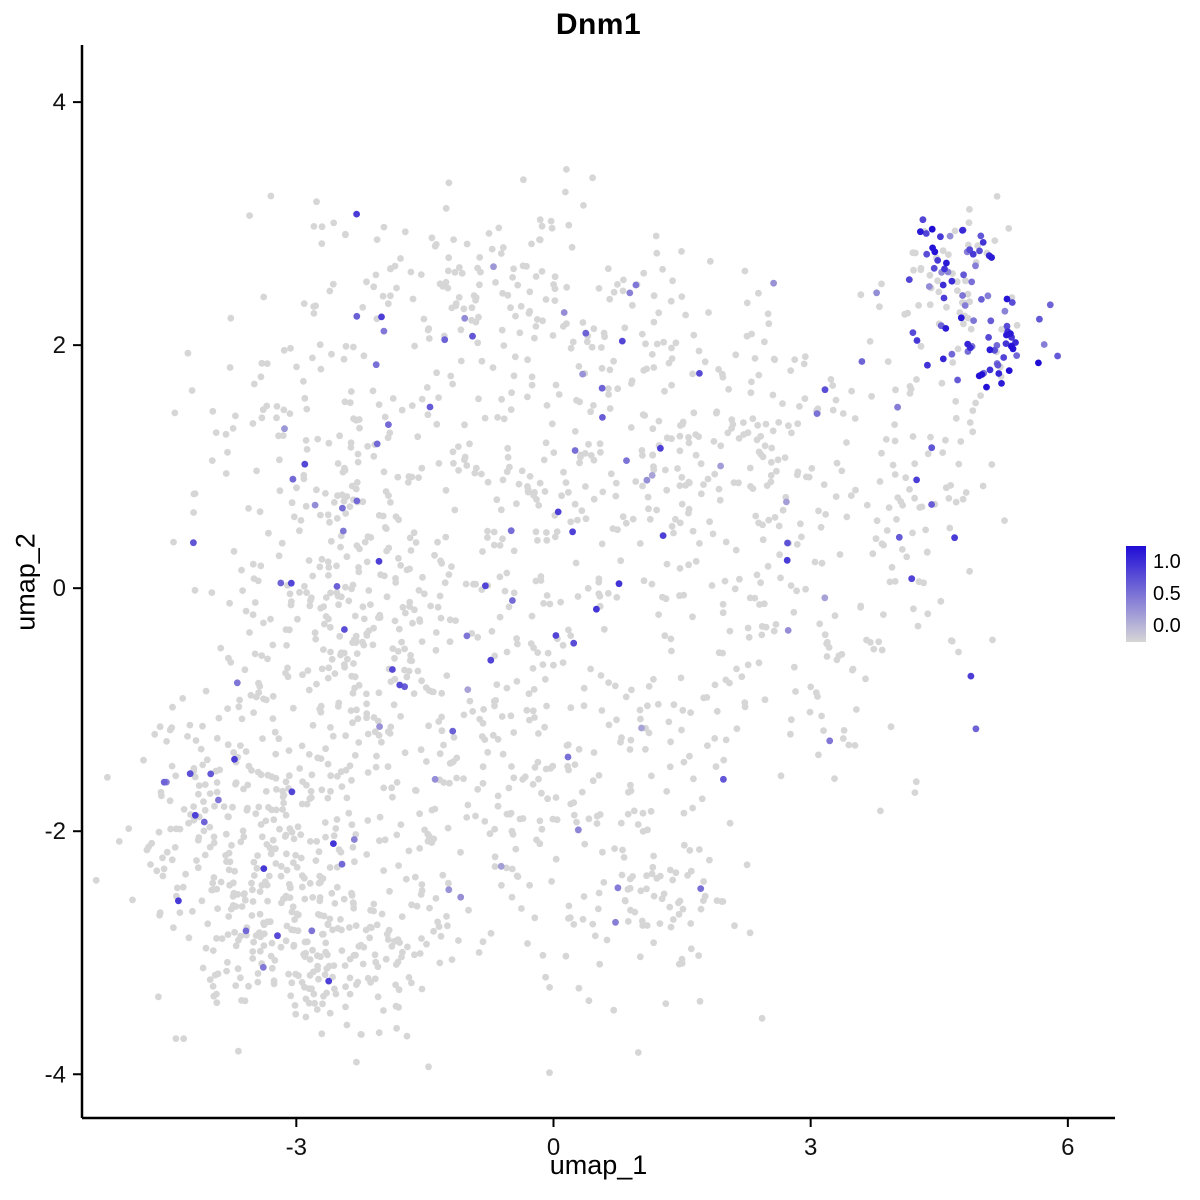  Describe the element at coordinates (296, 1147) in the screenshot. I see `x-tick-label: -3` at that location.